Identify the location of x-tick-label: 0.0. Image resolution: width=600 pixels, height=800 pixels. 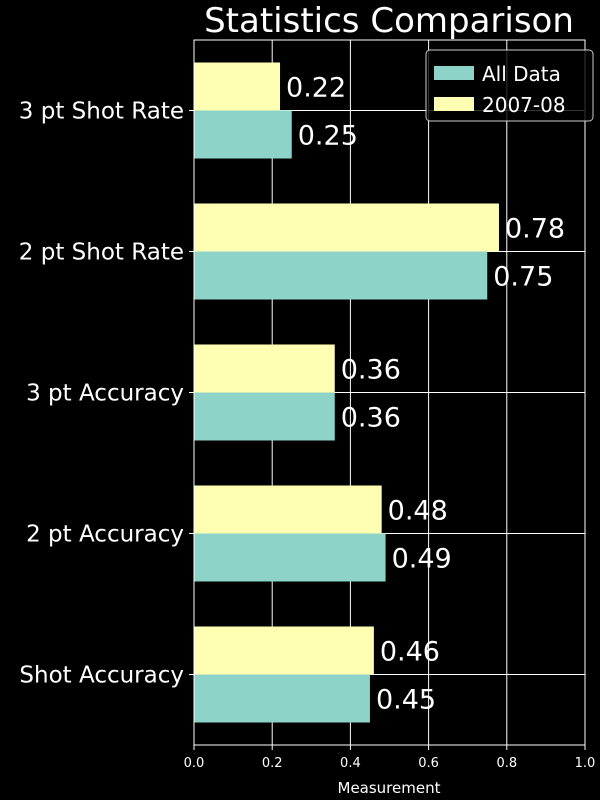
(194, 763).